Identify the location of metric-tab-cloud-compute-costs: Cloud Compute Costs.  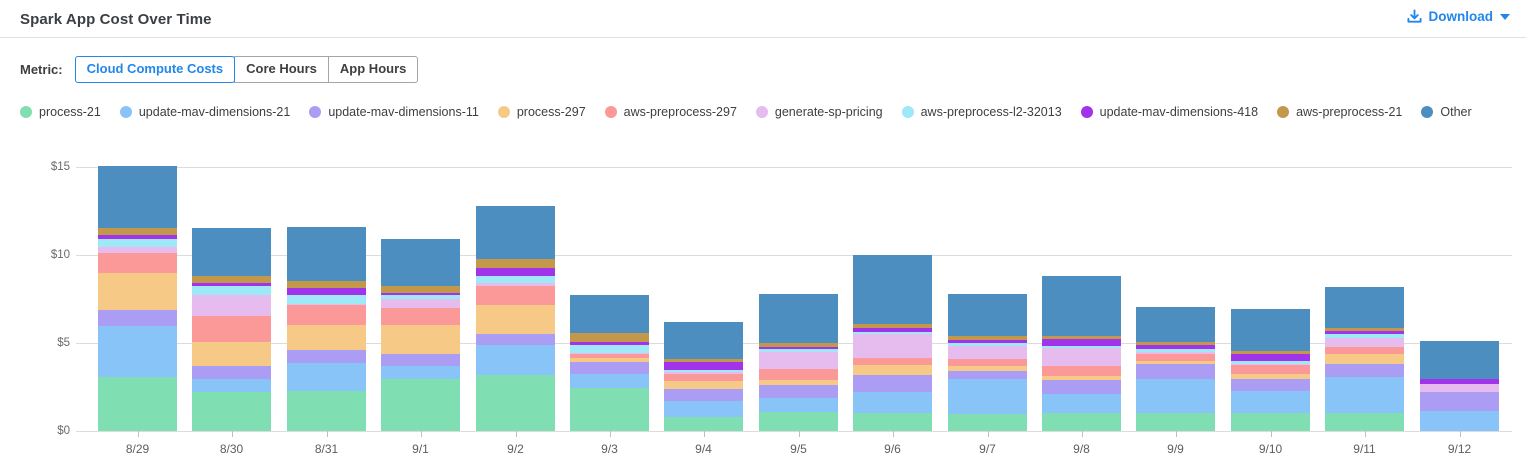
(155, 69).